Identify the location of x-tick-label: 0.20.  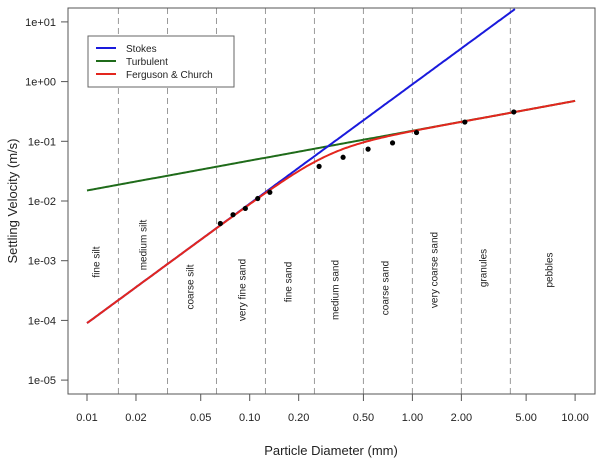
(298, 418).